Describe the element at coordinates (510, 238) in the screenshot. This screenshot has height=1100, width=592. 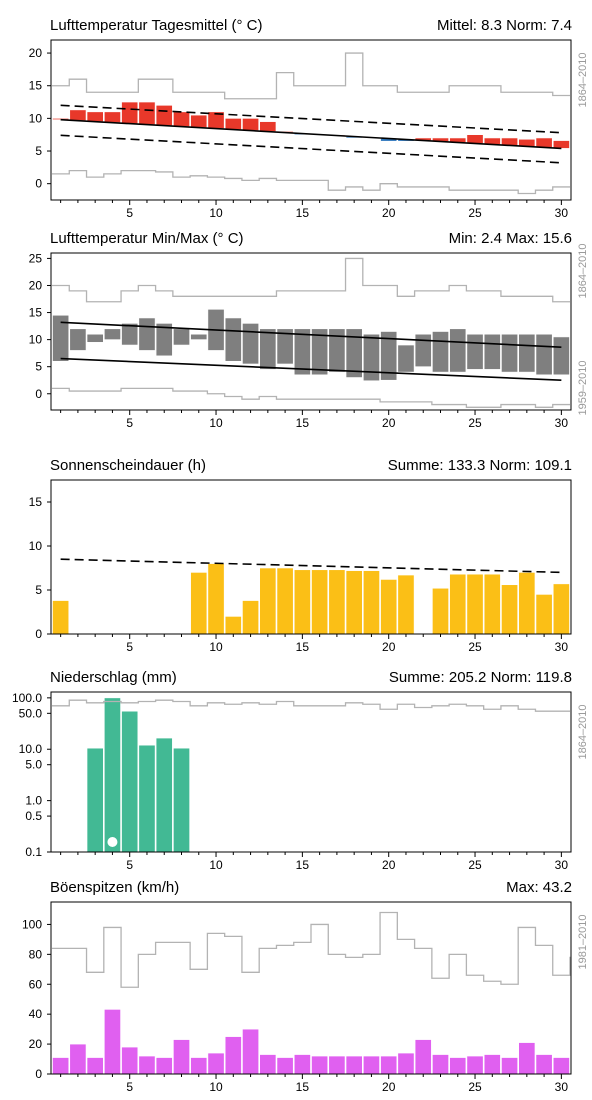
I see `chart-stats: Min: 2.4 Max: 15.6` at that location.